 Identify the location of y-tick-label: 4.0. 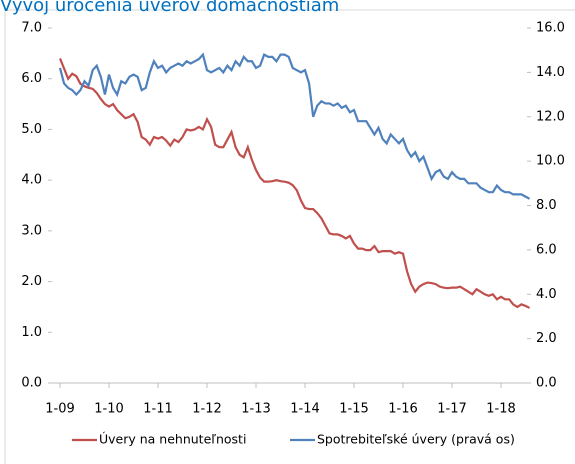
(31, 180).